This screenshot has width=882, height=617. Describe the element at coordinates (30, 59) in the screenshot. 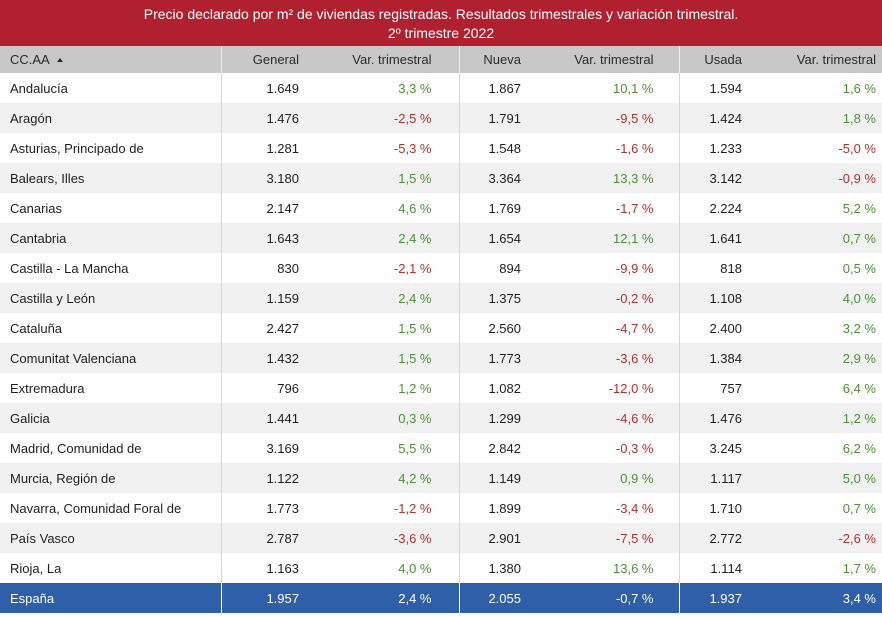

I see `column-header-label: CC.AA` at that location.